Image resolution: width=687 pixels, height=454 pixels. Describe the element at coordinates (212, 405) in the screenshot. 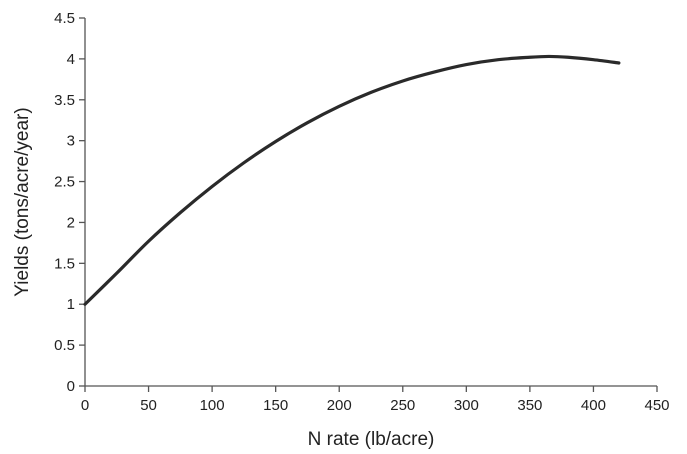

I see `x-tick-label: 100` at that location.